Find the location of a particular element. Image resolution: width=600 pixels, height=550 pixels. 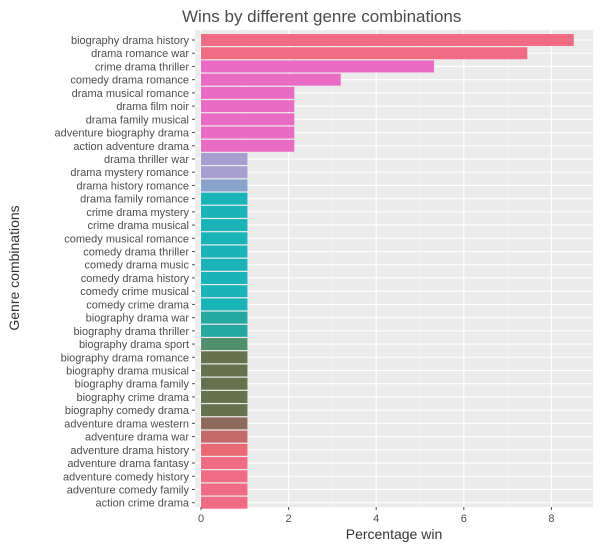

y-tick-label: biography drama romance is located at coordinates (125, 358).